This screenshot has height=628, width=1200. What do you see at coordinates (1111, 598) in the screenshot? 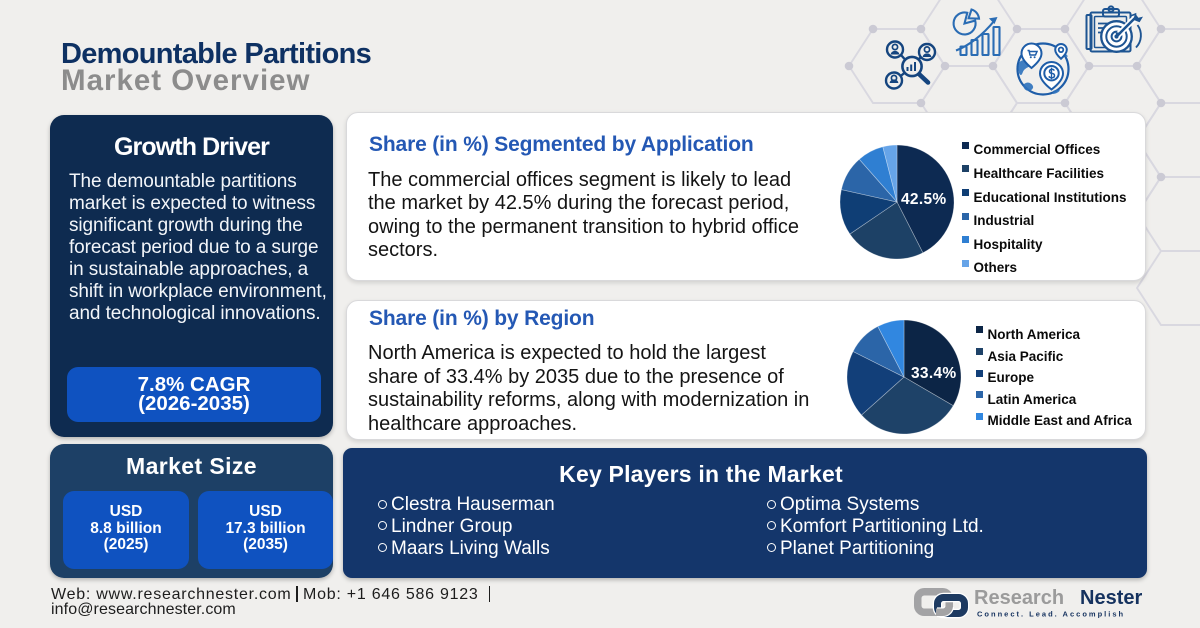
I see `svg-text: Nester` at bounding box center [1111, 598].